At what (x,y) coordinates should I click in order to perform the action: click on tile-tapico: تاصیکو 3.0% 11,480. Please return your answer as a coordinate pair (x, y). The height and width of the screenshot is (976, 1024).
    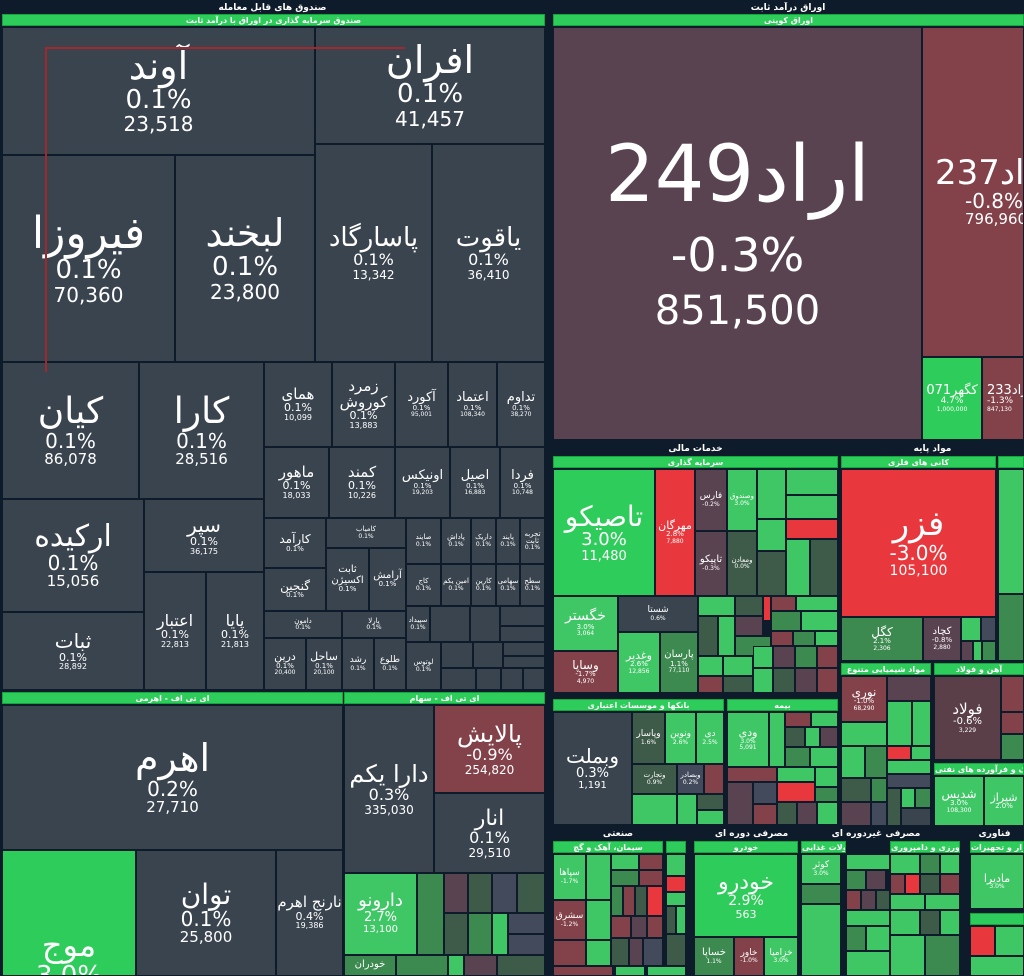
    Looking at the image, I should click on (604, 532).